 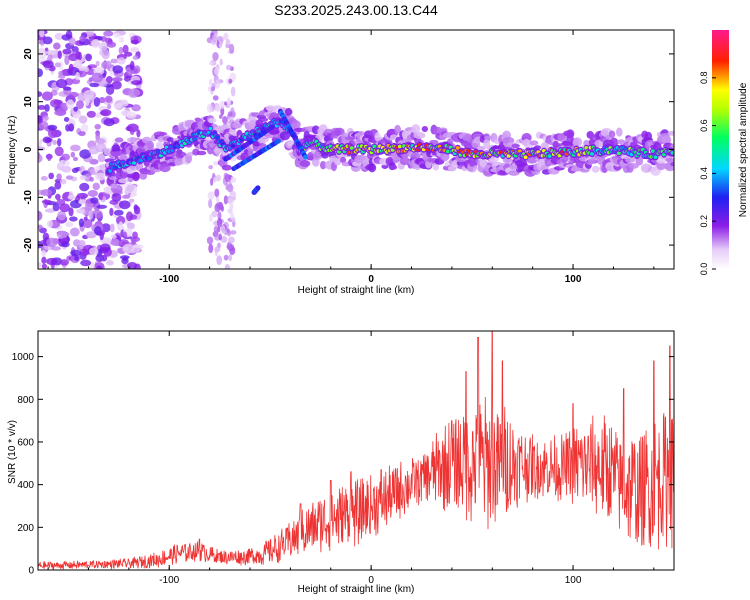 I want to click on y-tick-label: 400, so click(x=25, y=485).